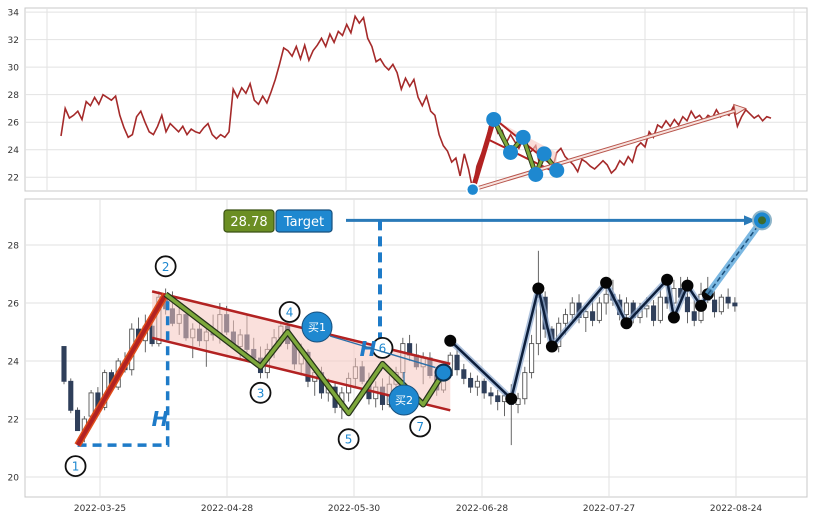 The image size is (813, 524). I want to click on buy1-label: 买1, so click(317, 327).